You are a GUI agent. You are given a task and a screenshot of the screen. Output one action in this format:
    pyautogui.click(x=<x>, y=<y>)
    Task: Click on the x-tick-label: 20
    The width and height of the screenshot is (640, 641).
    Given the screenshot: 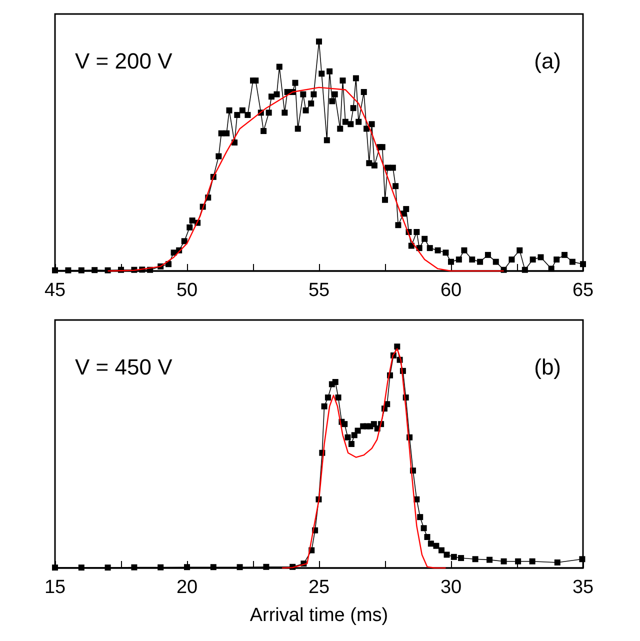 What is the action you would take?
    pyautogui.click(x=187, y=587)
    